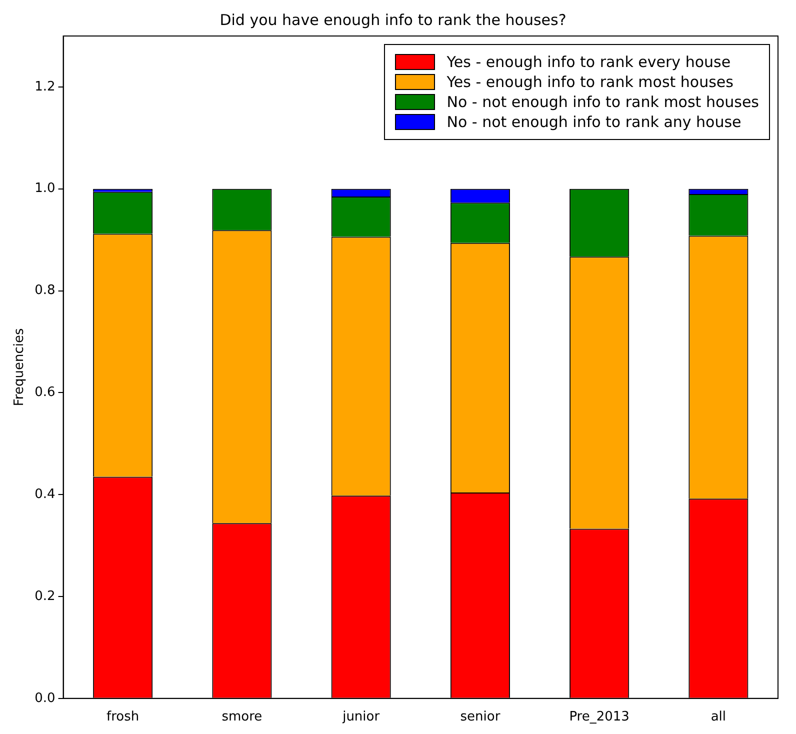  I want to click on y-tick-label: 0.8, so click(45, 290).